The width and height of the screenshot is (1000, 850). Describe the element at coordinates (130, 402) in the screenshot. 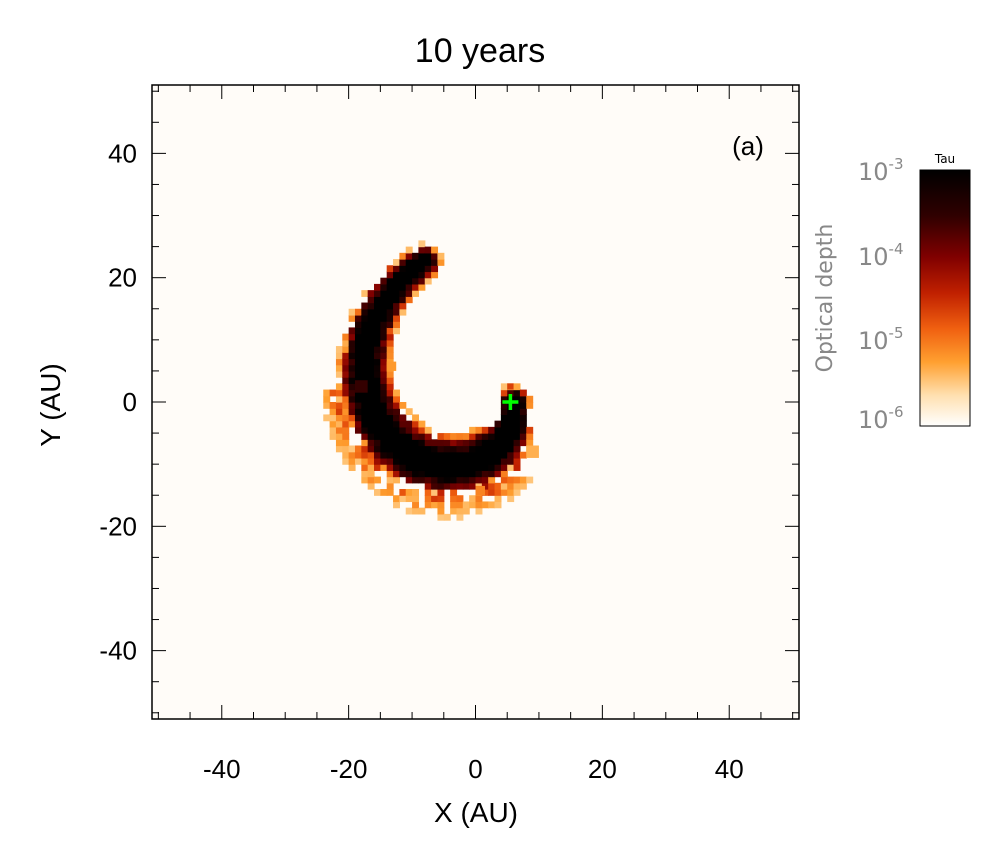

I see `y-tick-label: 0` at that location.